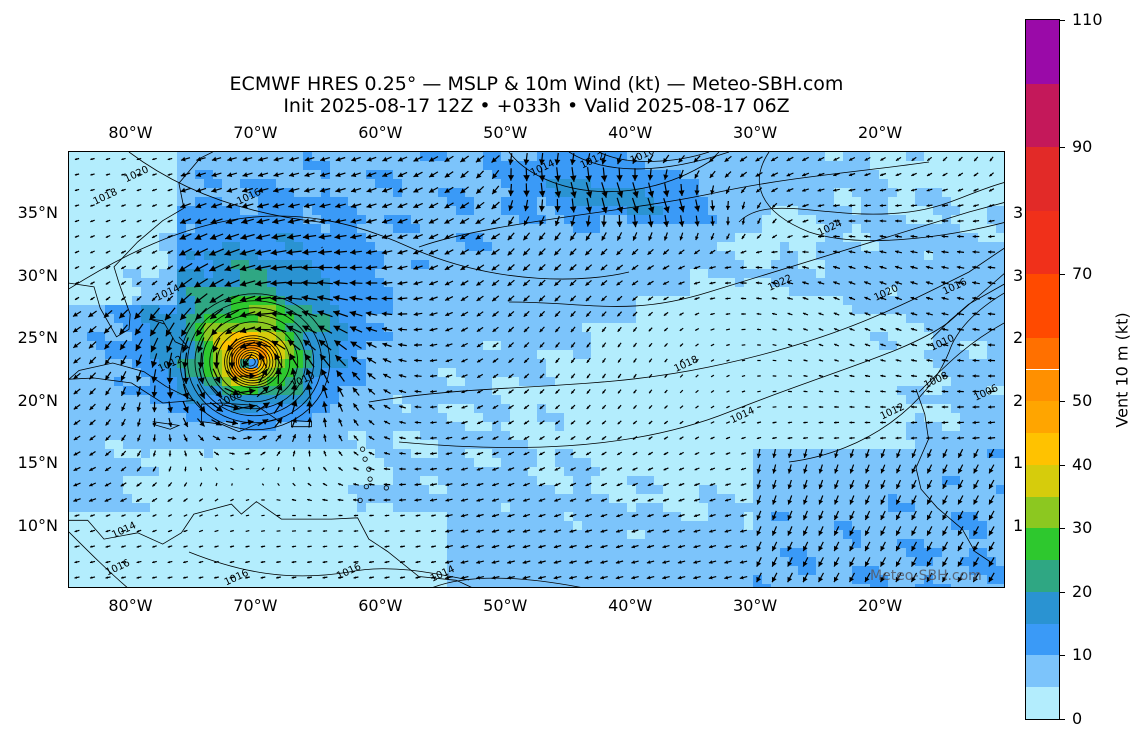  Describe the element at coordinates (926, 576) in the screenshot. I see `watermark: Meteo-SBH.com` at that location.